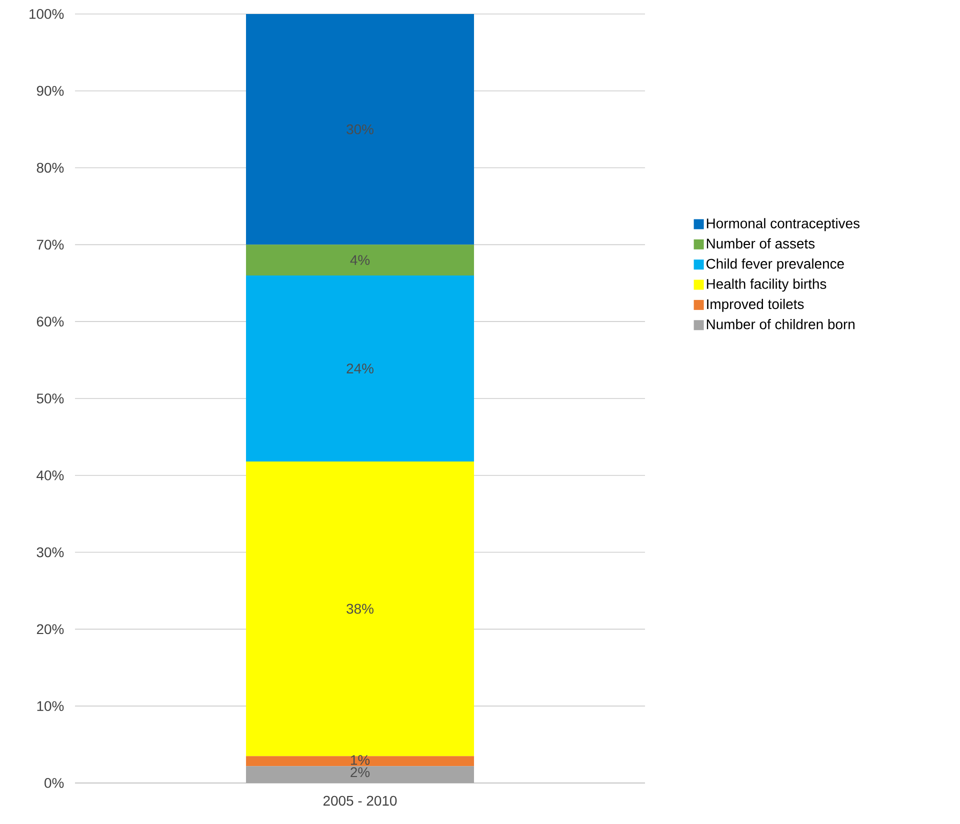 The height and width of the screenshot is (824, 960). I want to click on data-label: 2%, so click(360, 772).